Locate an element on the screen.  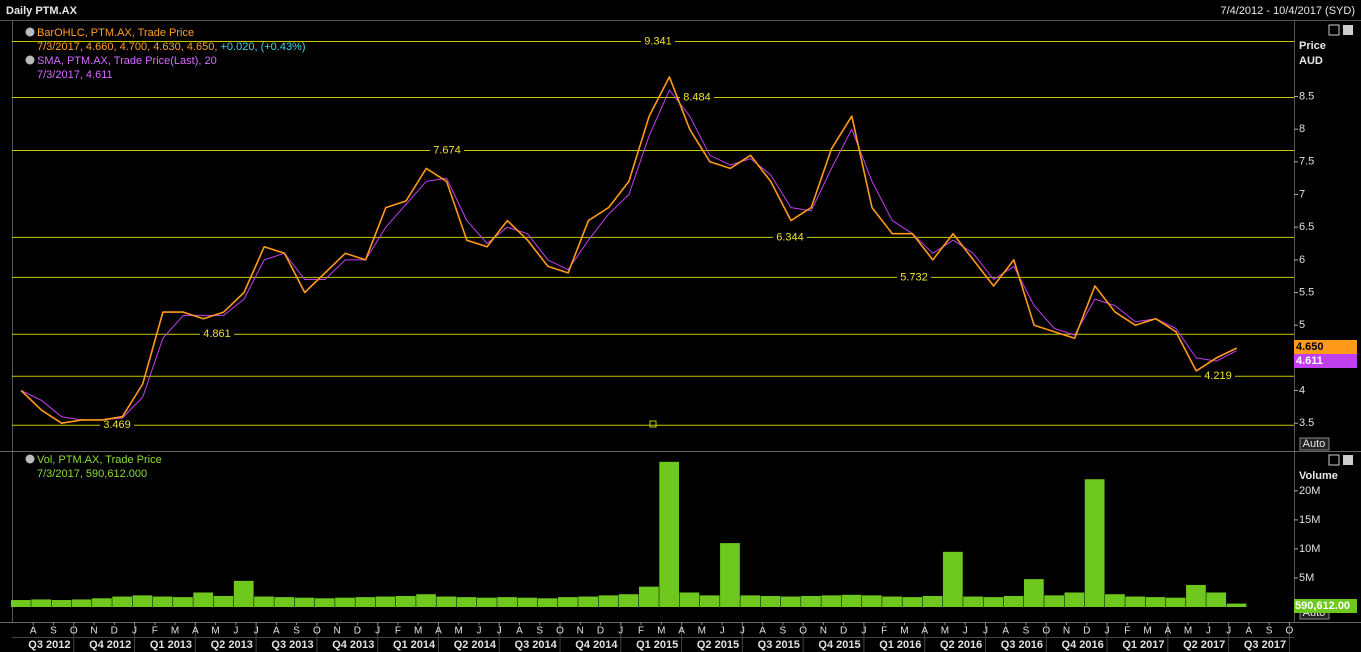
quarter-label: Q4 2015 is located at coordinates (839, 645).